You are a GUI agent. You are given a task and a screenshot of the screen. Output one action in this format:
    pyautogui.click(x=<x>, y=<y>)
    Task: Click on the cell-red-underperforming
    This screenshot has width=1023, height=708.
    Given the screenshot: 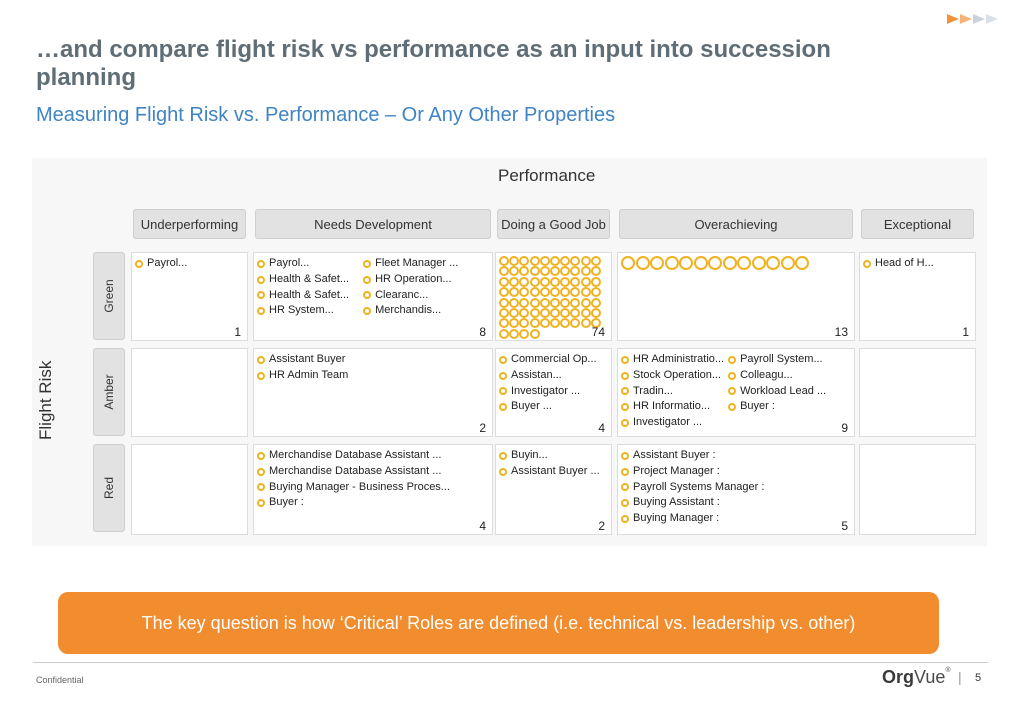 What is the action you would take?
    pyautogui.click(x=189, y=489)
    